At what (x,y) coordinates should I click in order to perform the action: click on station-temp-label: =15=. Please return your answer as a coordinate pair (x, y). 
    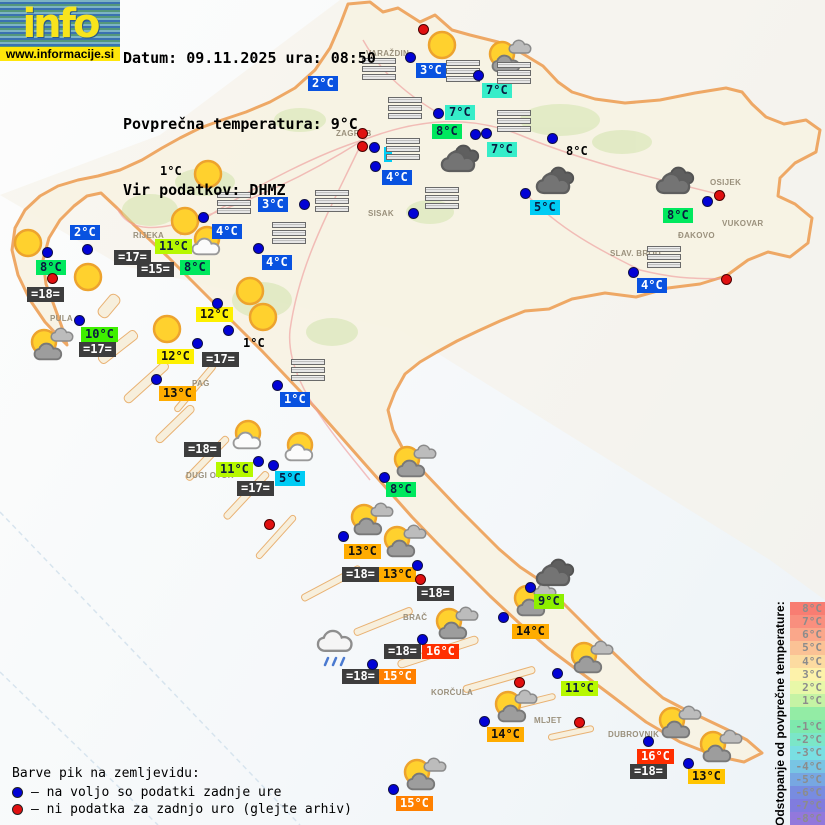
    Looking at the image, I should click on (155, 269).